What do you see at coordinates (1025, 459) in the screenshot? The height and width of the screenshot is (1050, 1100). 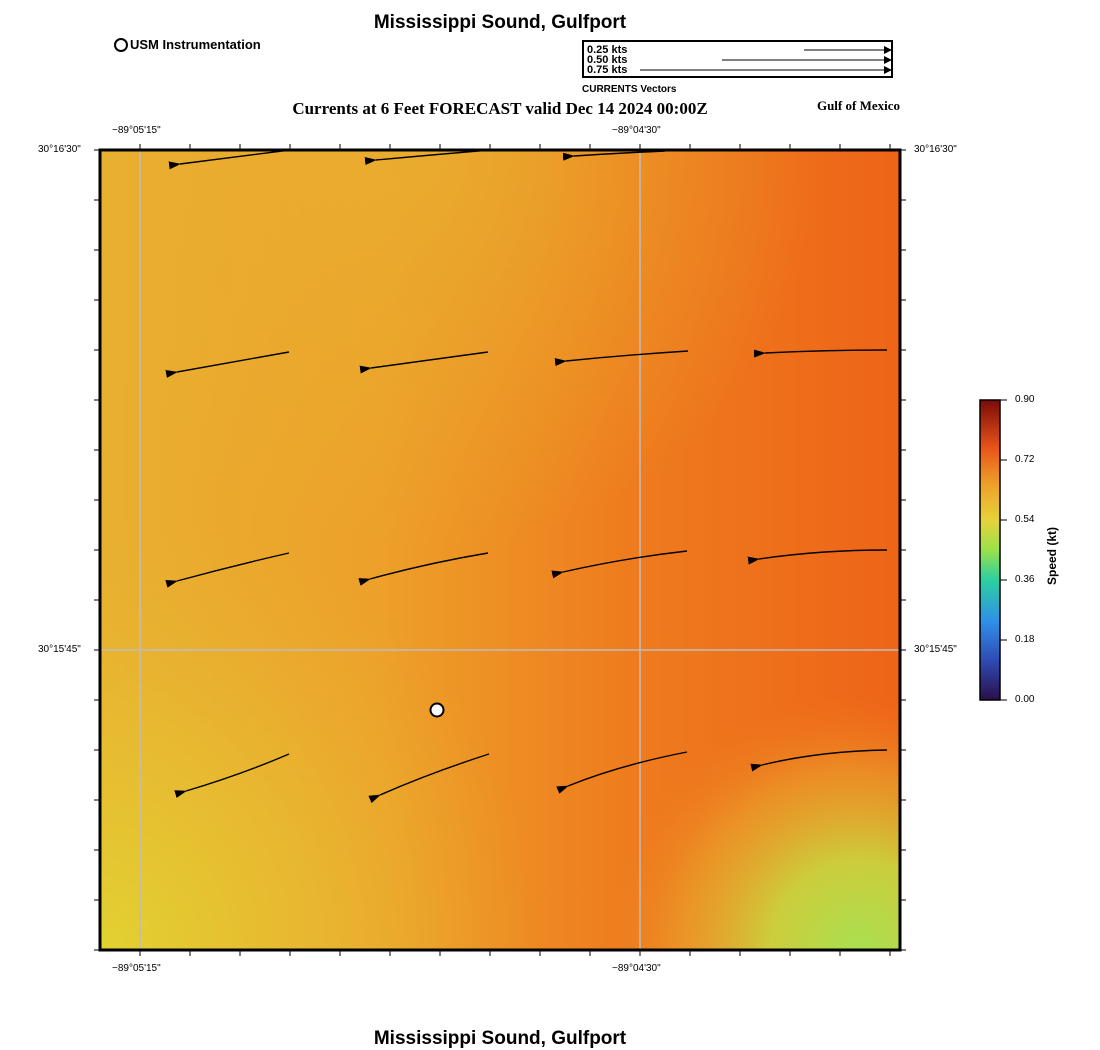 I see `colorbar-tick-label: 0.72` at bounding box center [1025, 459].